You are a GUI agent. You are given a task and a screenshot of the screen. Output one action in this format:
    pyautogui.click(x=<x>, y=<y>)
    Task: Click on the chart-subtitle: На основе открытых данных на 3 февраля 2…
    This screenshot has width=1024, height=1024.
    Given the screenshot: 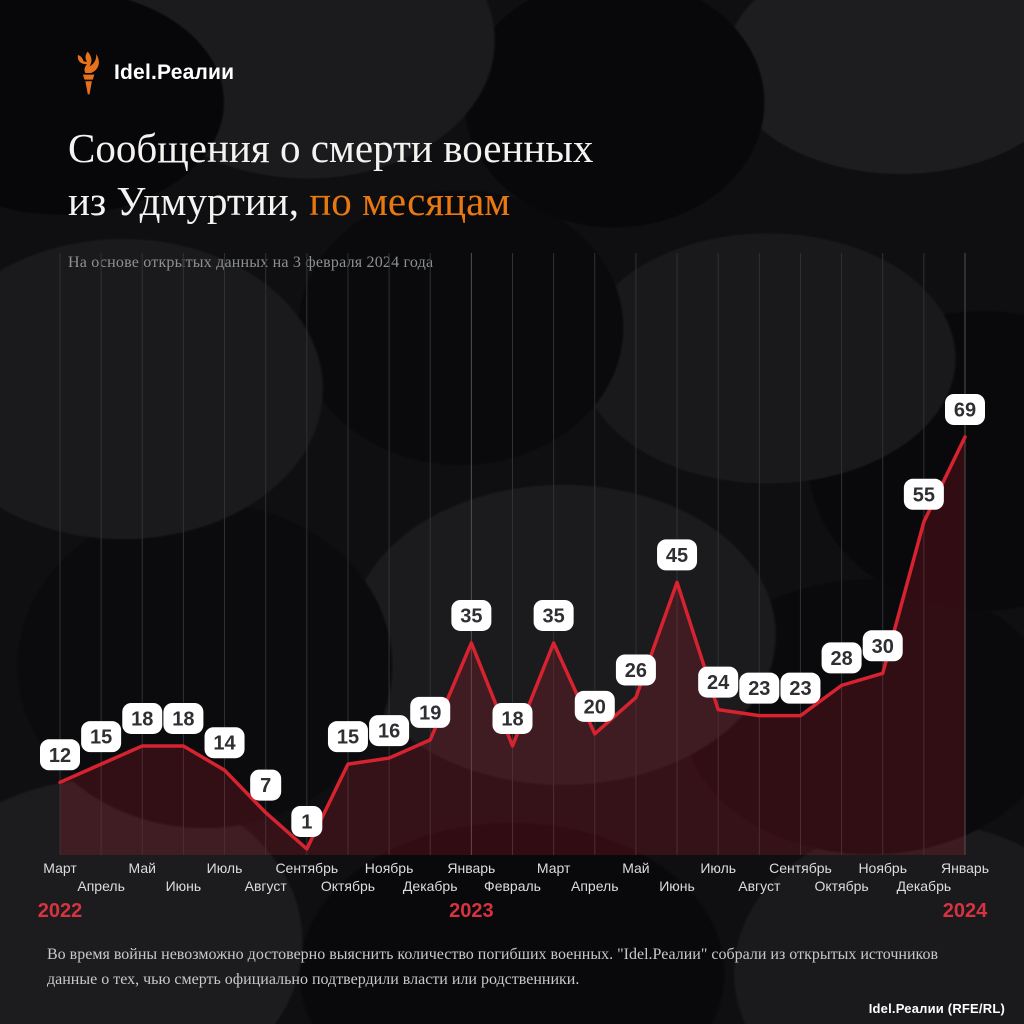 What is the action you would take?
    pyautogui.click(x=251, y=262)
    